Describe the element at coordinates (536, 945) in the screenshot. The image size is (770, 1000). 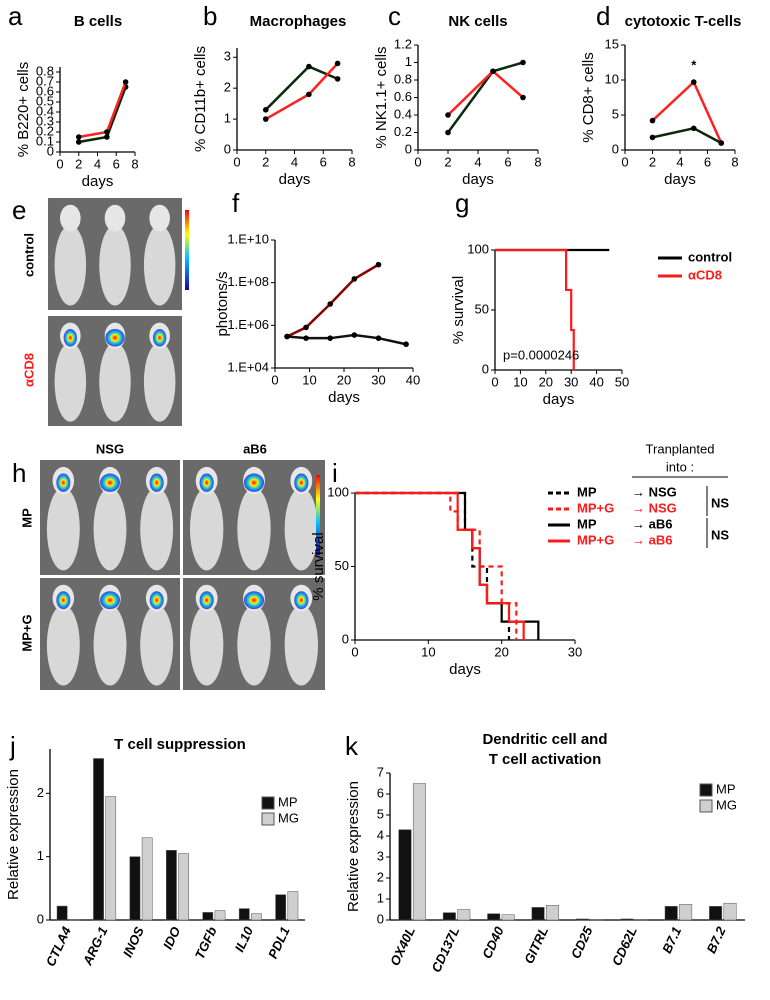
I see `x-tick-label: GITRL` at that location.